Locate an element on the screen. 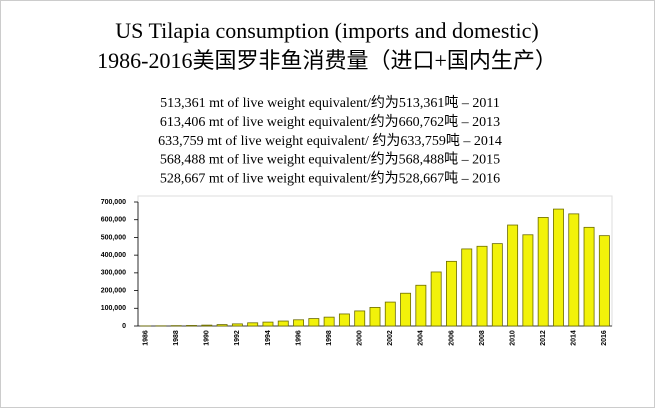  y-tick-label: 200,000 is located at coordinates (113, 290).